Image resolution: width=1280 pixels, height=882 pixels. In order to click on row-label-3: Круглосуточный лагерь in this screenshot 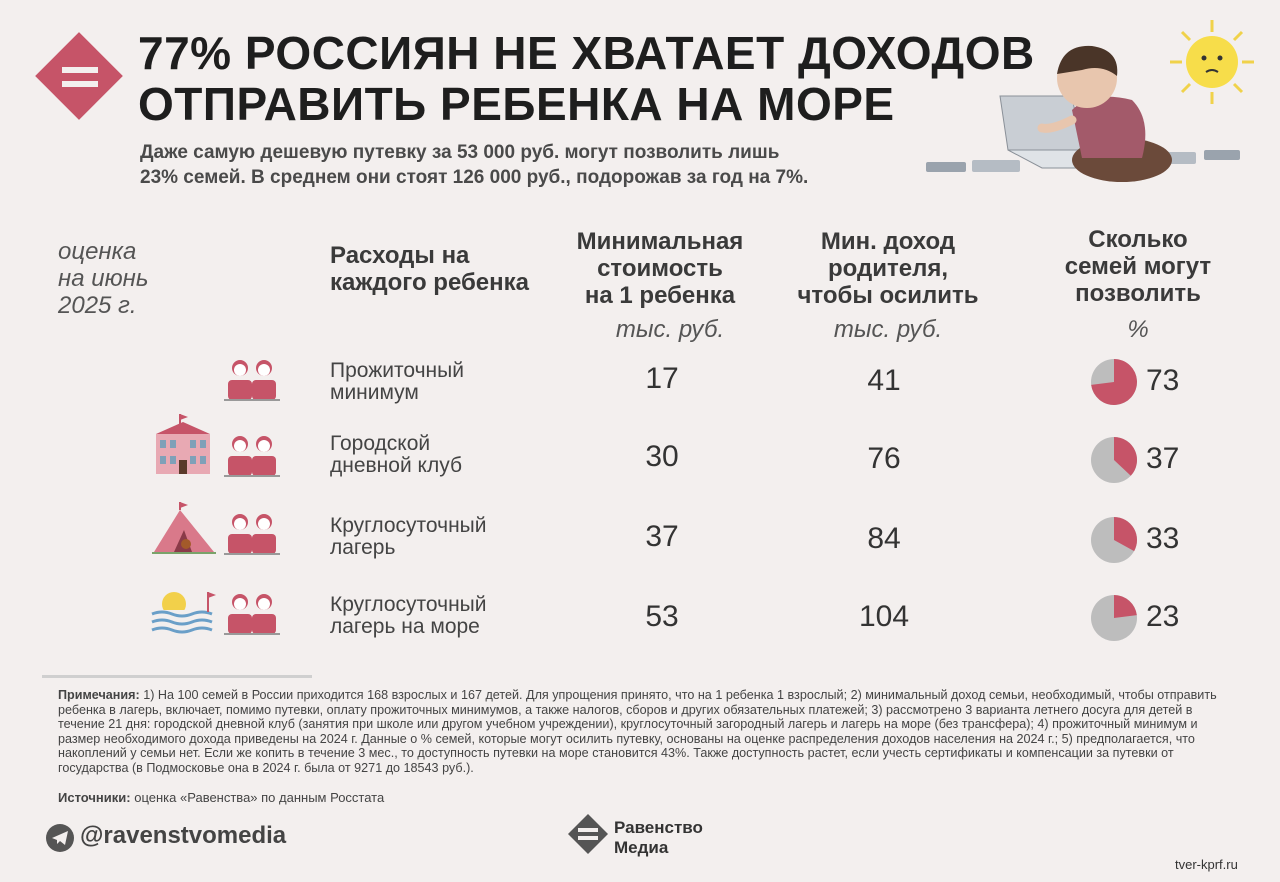, I will do `click(440, 537)`.